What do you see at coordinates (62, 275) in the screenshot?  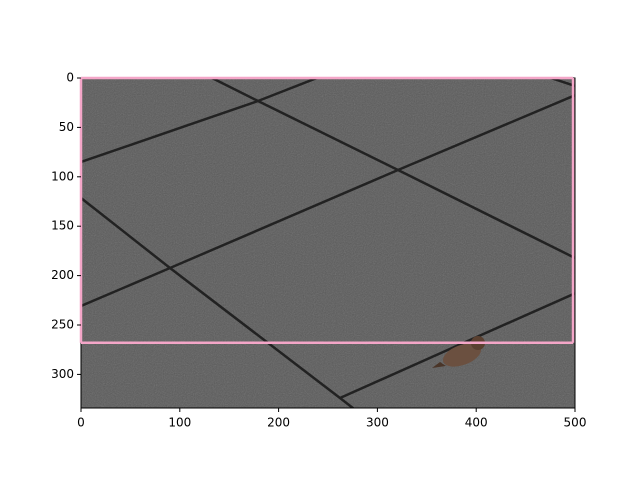 I see `y-tick-label: 200` at bounding box center [62, 275].